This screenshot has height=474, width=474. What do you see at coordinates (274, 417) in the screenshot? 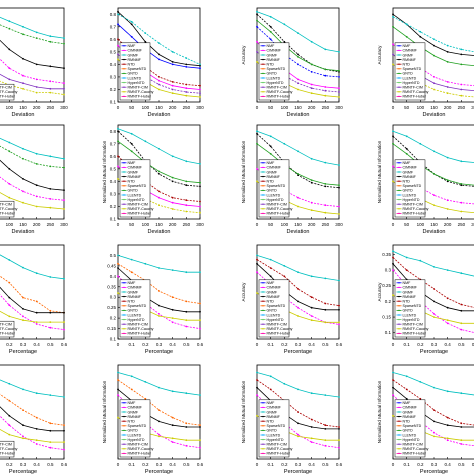
I see `legend-label: RMNMF` at bounding box center [274, 417].